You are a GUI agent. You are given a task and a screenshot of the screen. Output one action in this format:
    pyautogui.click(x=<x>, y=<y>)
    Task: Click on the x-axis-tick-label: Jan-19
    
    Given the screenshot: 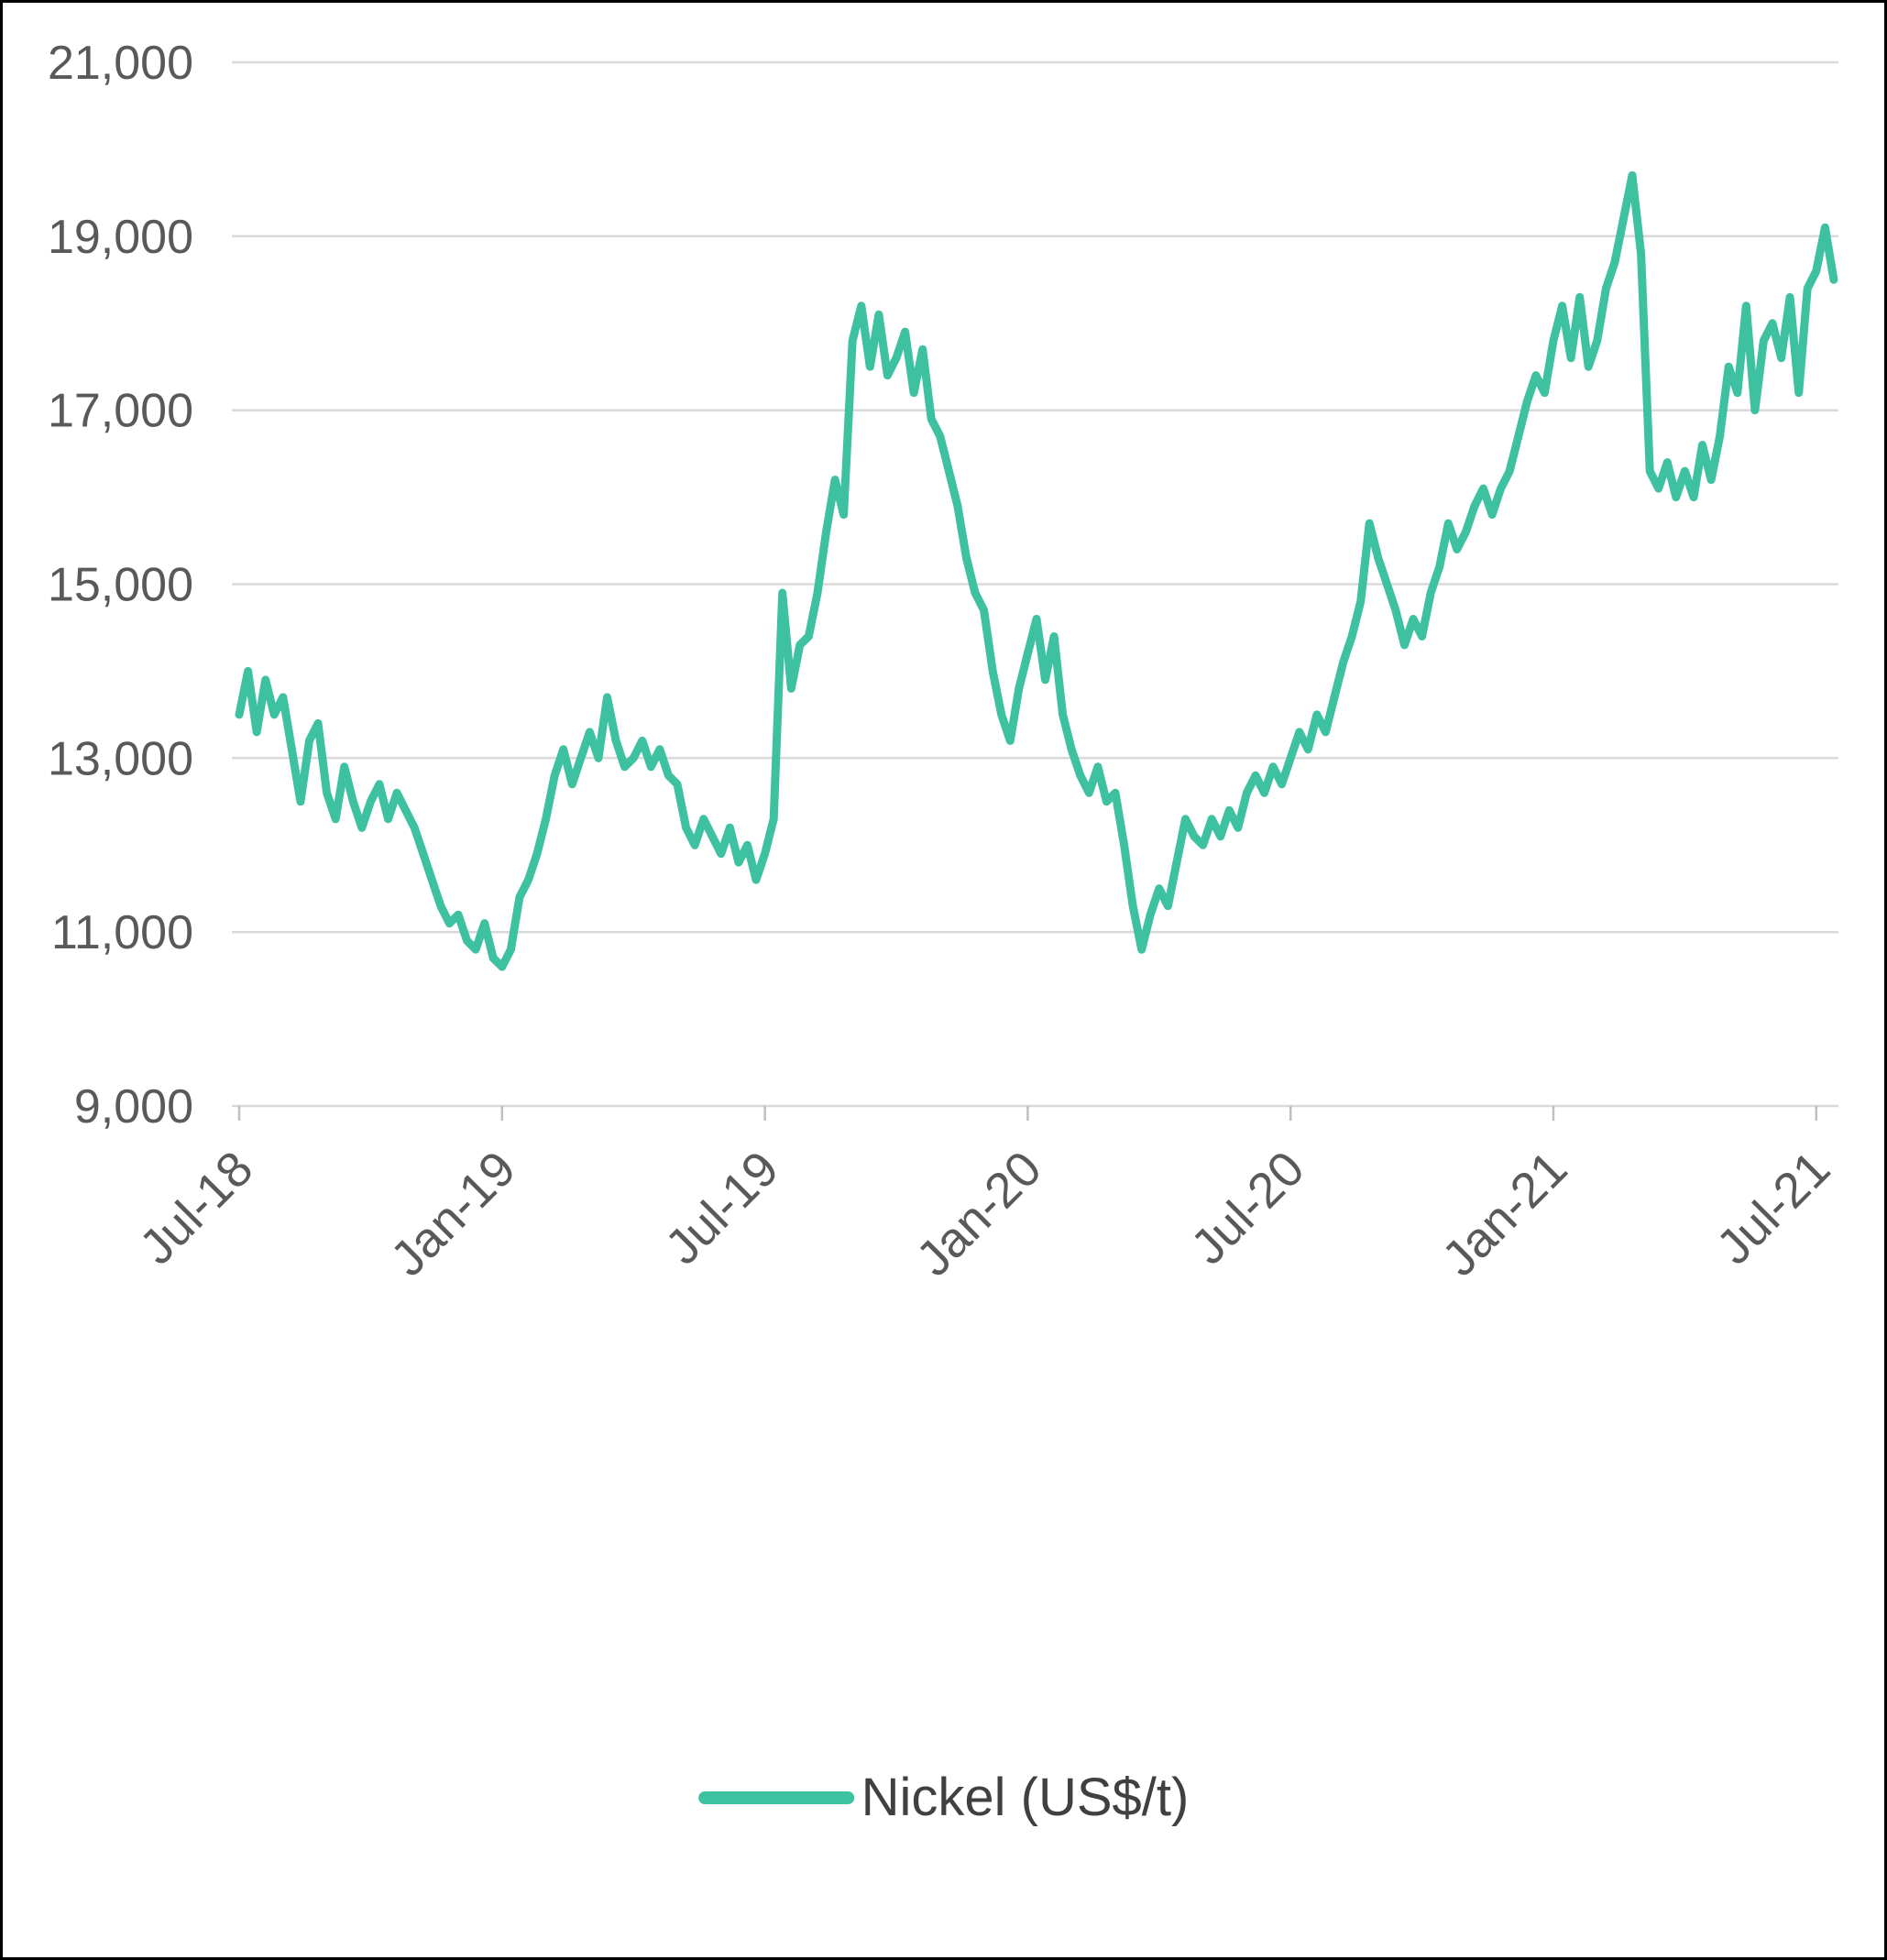 What is the action you would take?
    pyautogui.click(x=453, y=1214)
    